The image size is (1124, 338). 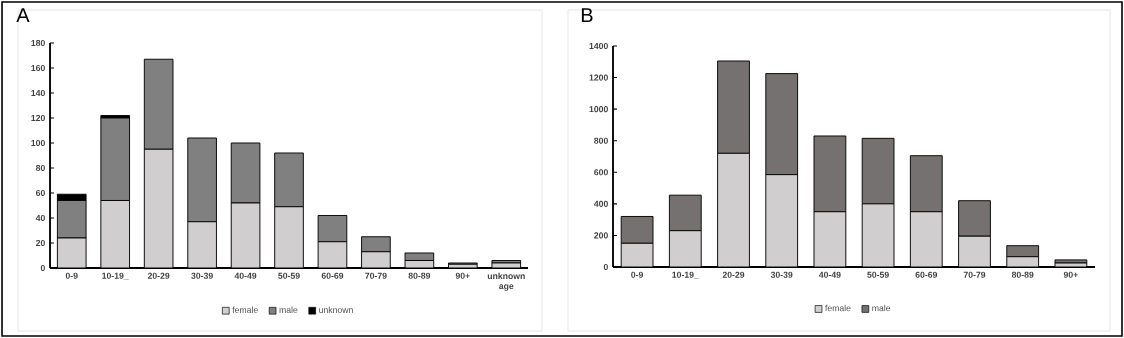 I want to click on y-tick-label: 100, so click(x=38, y=143).